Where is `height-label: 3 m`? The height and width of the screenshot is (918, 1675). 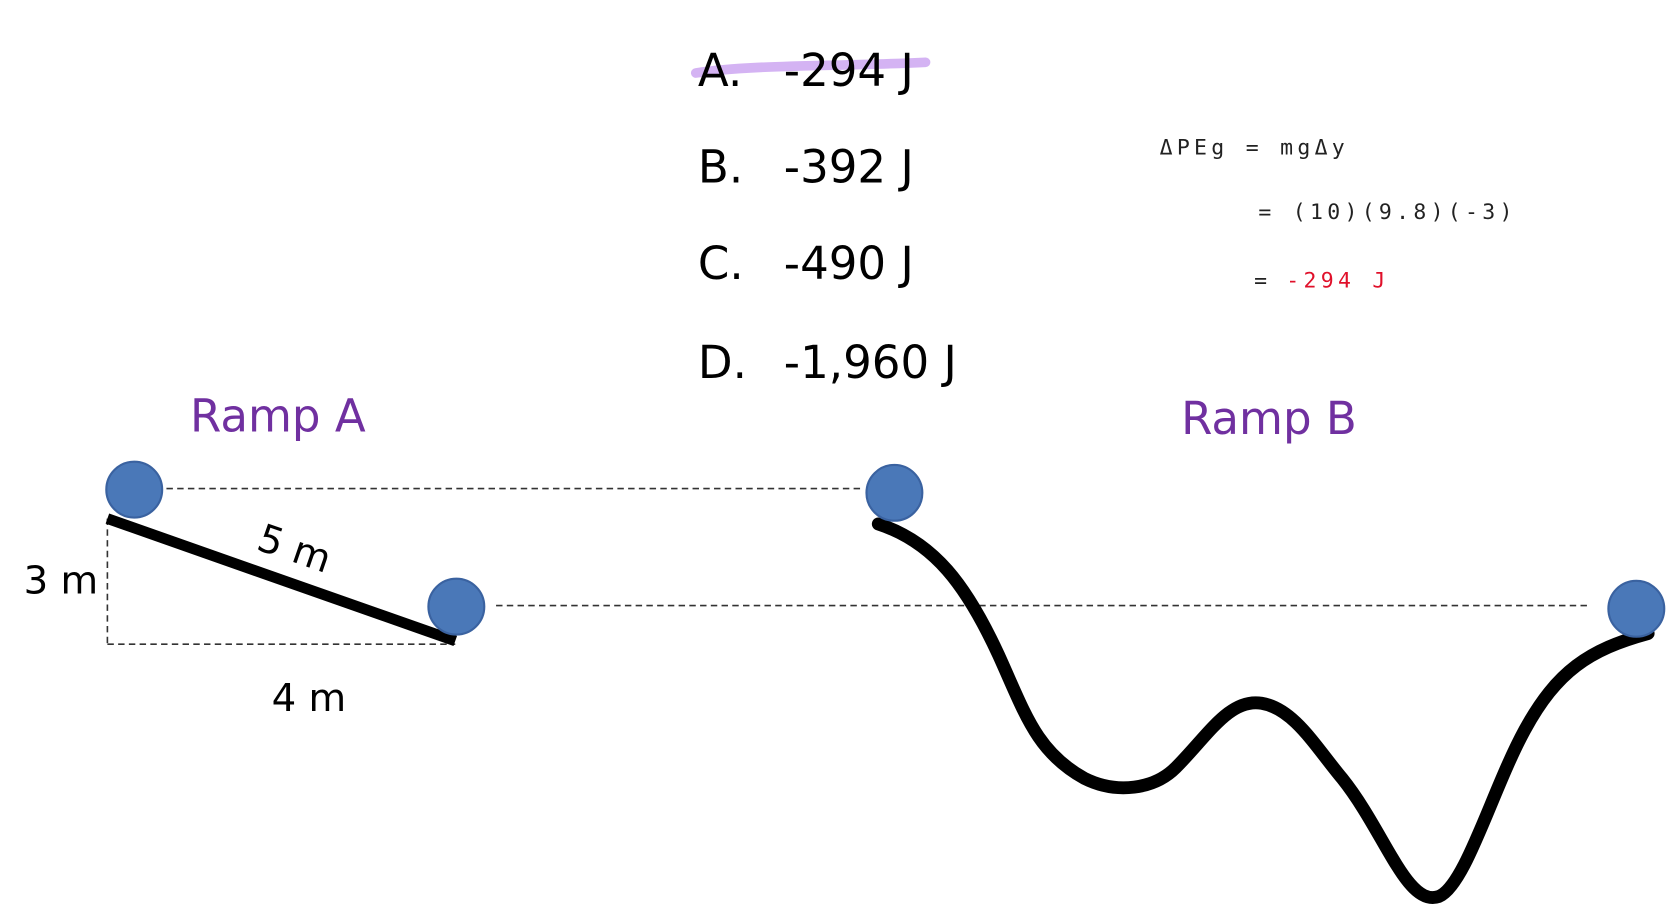 height-label: 3 m is located at coordinates (61, 581).